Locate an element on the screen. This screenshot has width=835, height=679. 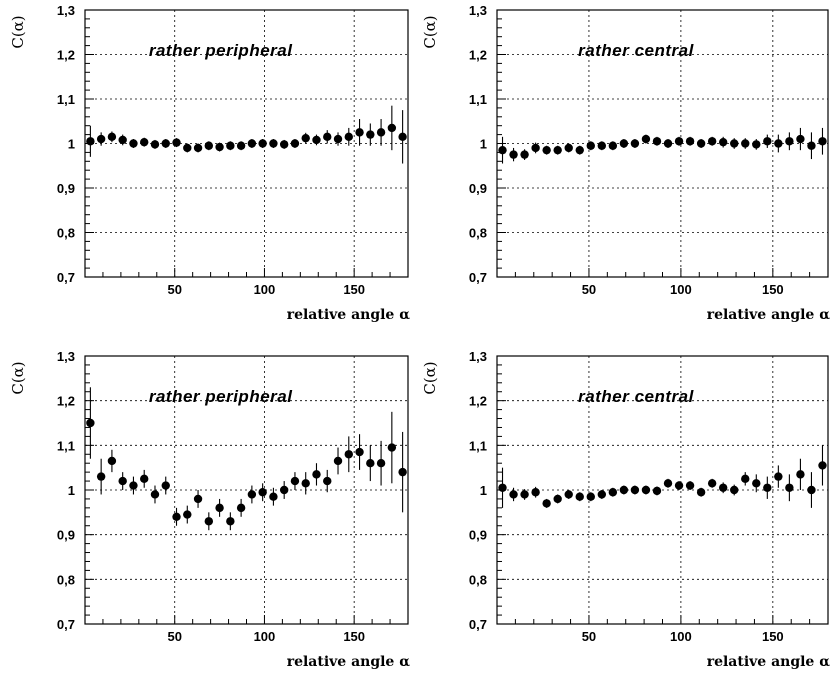
panel-title: rather peripheral is located at coordinates (221, 50).